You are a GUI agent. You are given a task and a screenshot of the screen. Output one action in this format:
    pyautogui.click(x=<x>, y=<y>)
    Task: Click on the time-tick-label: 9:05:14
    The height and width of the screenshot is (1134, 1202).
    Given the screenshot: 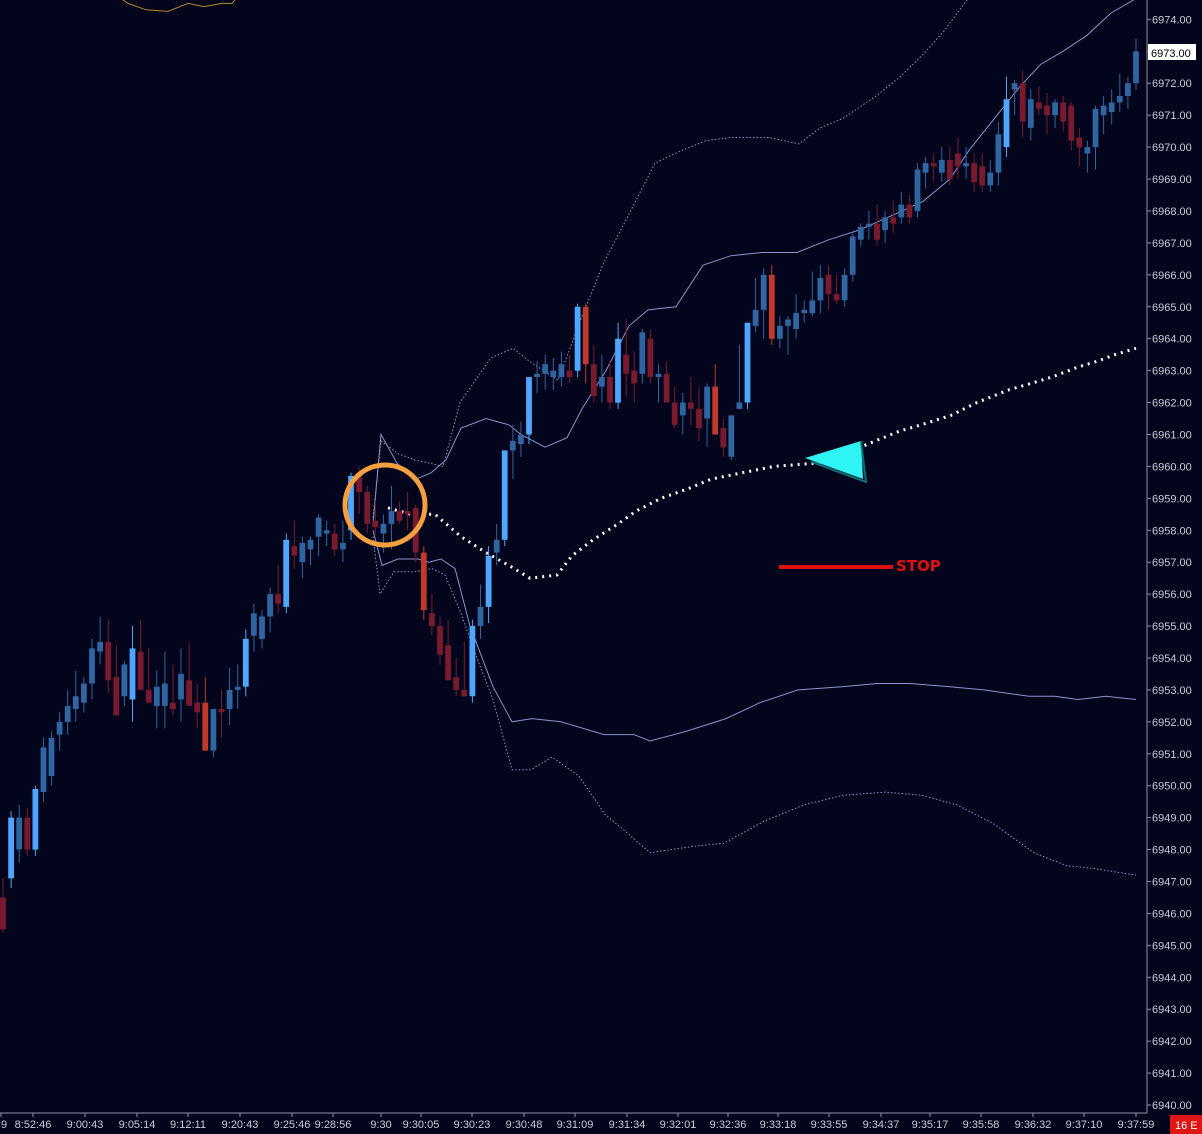 What is the action you would take?
    pyautogui.click(x=137, y=1125)
    